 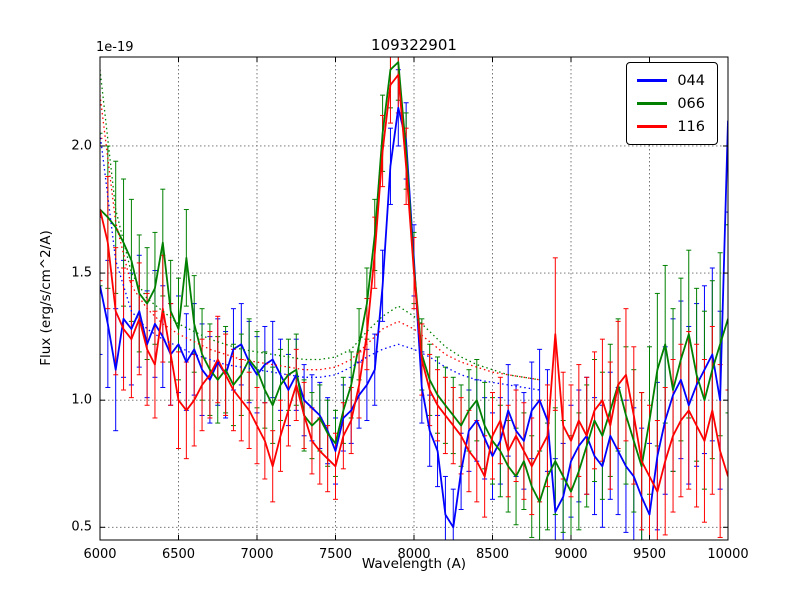 I want to click on x-tick-label: 7500, so click(x=335, y=554).